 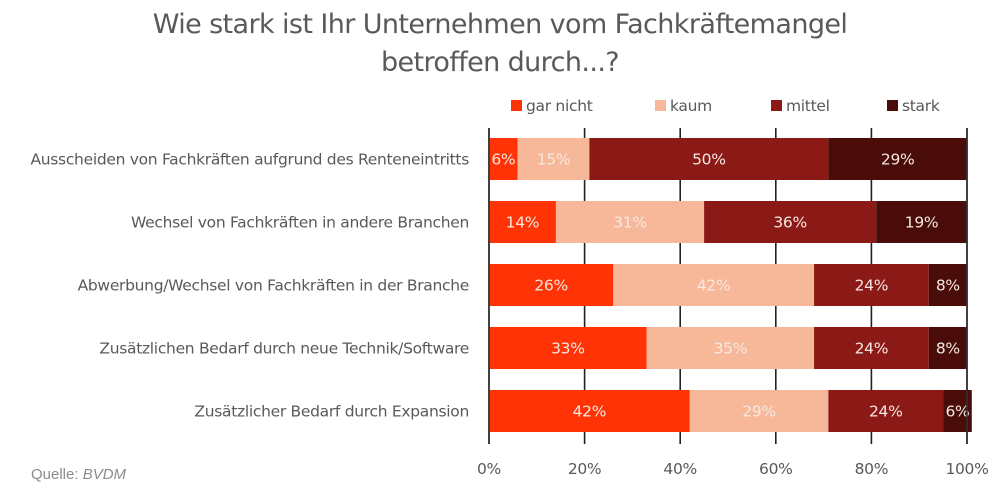 I want to click on data-label-stark: 6%, so click(x=957, y=412).